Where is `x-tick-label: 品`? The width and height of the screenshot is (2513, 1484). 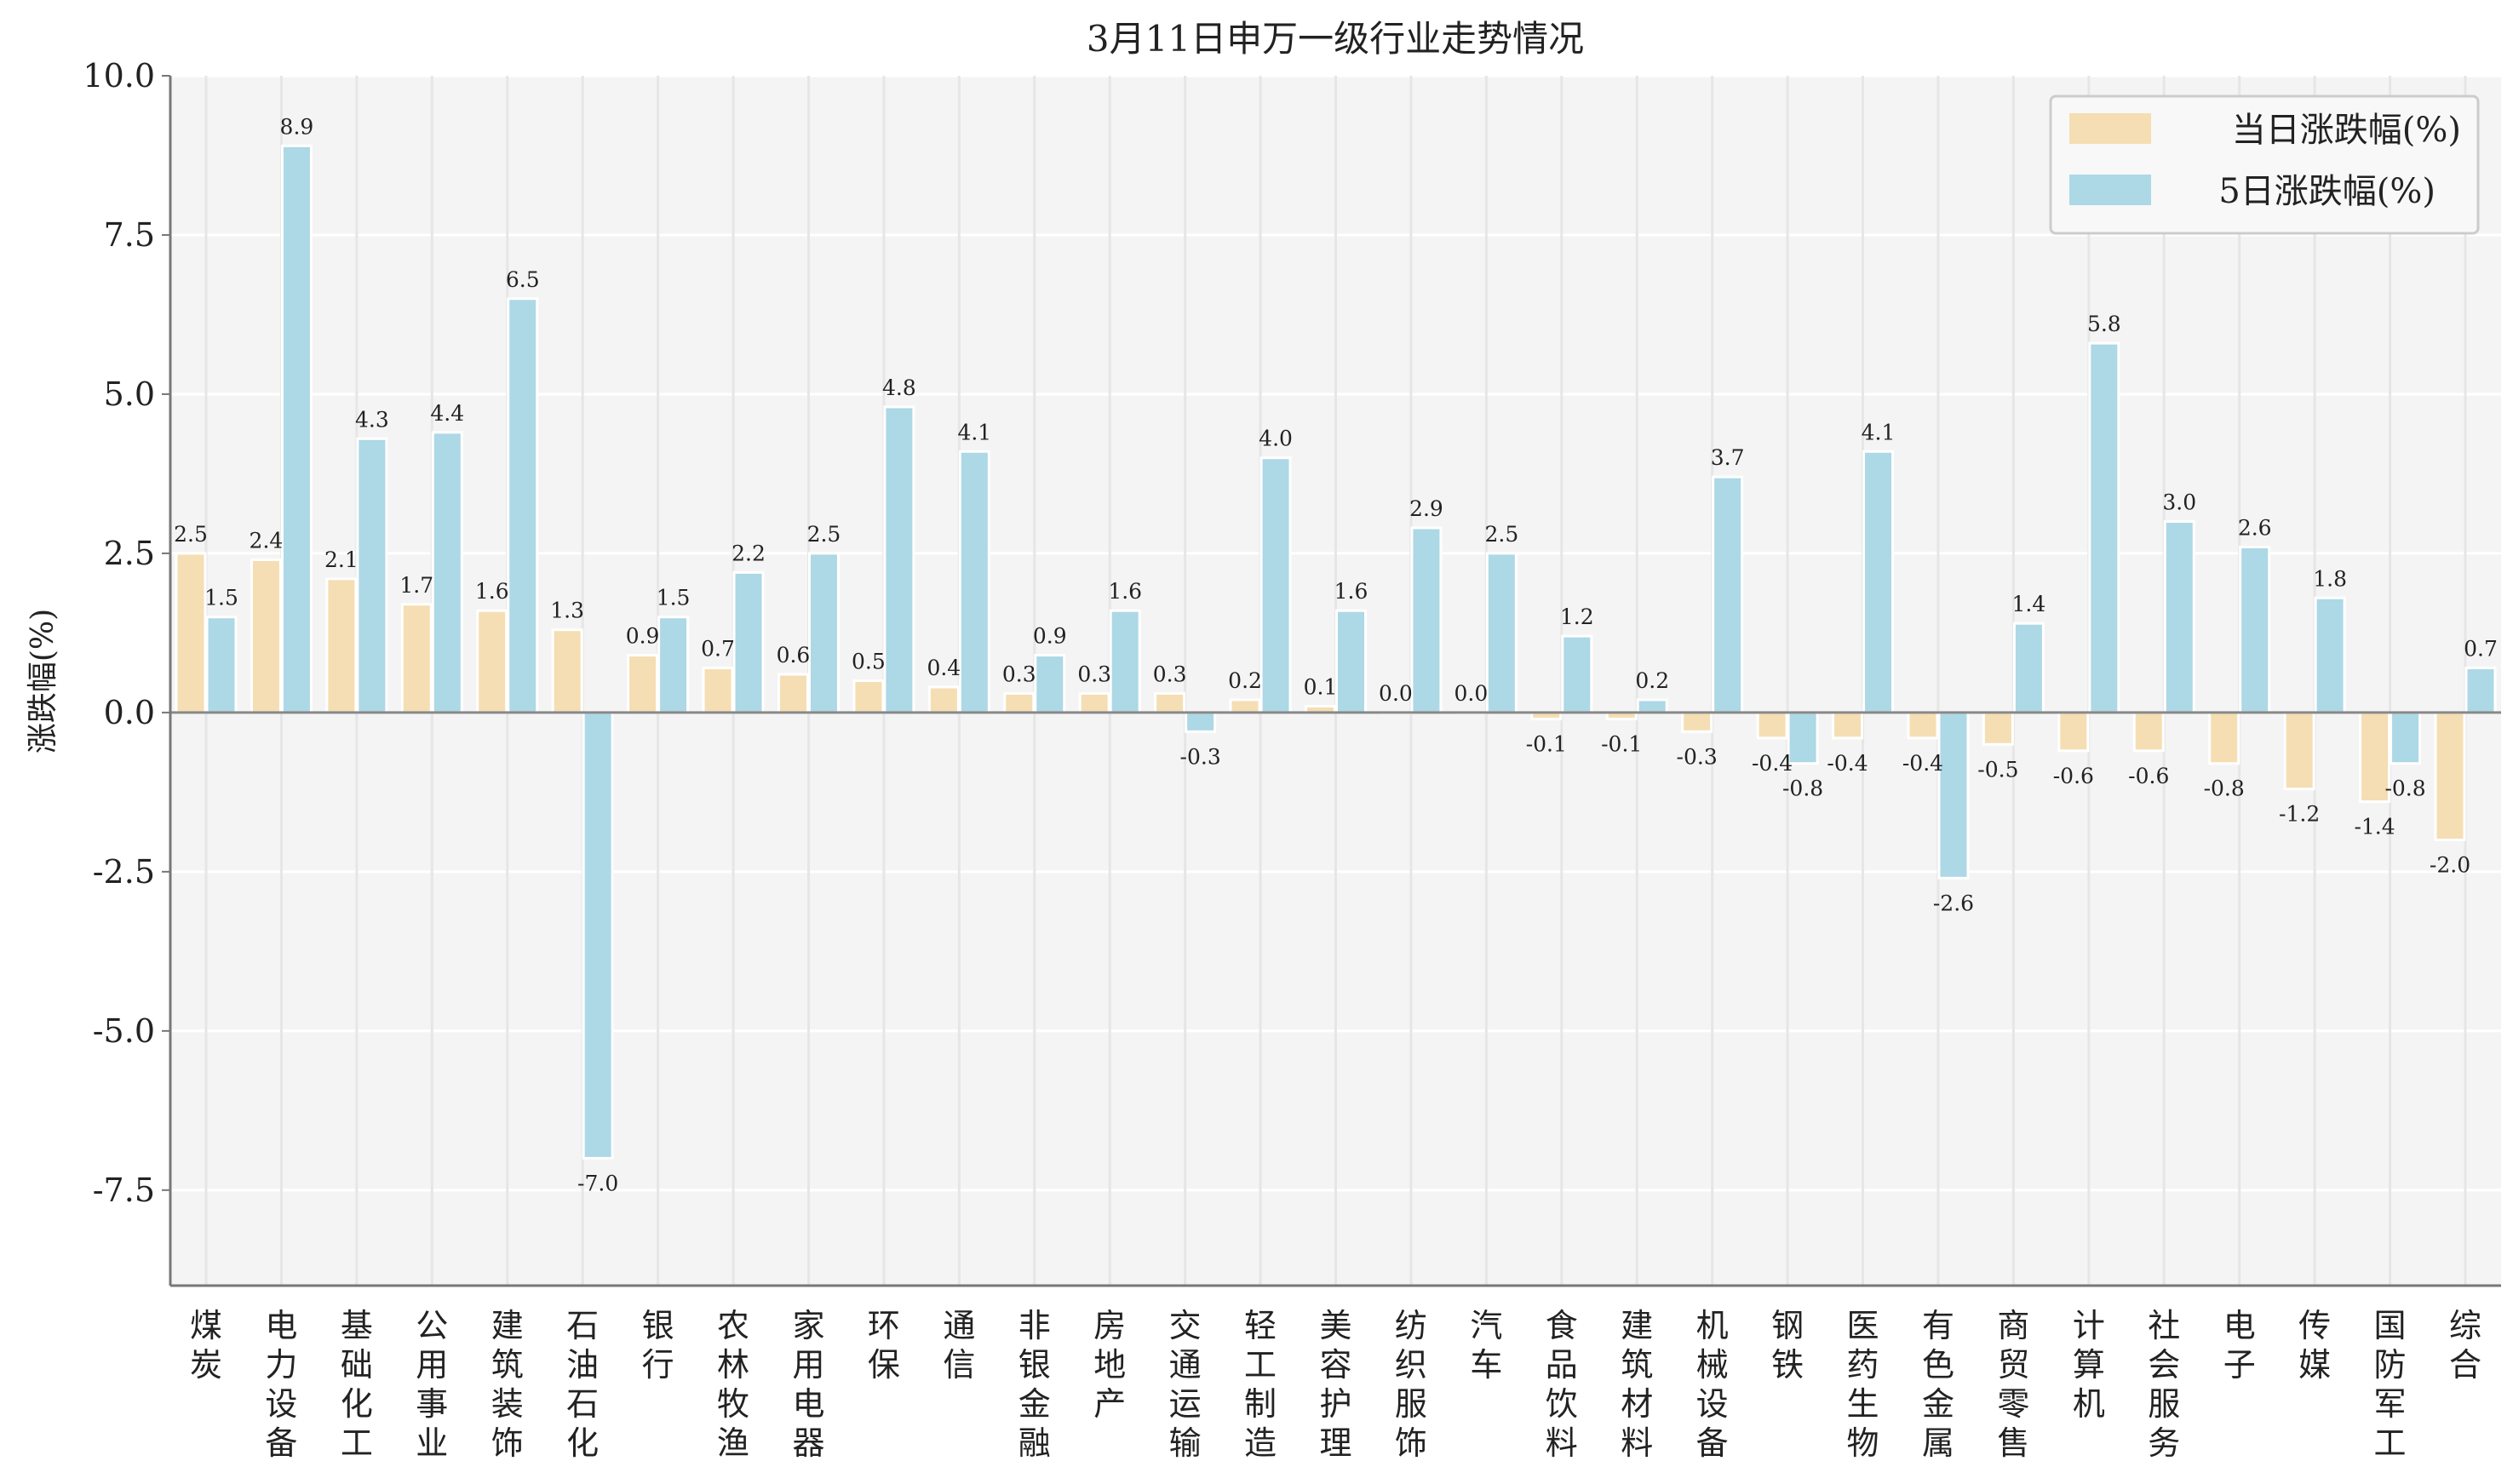 x-tick-label: 品 is located at coordinates (1562, 1365).